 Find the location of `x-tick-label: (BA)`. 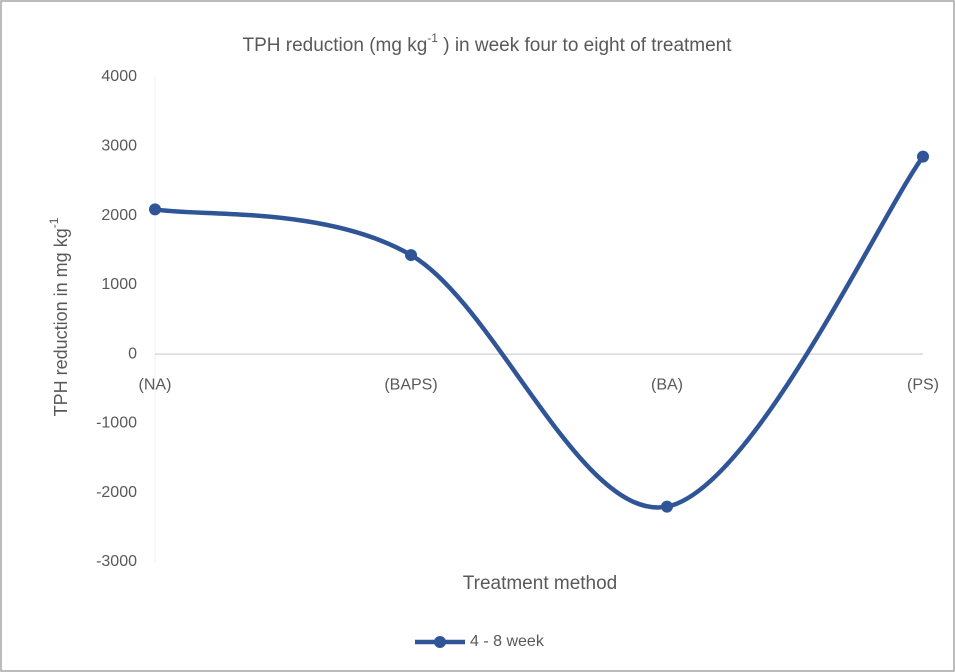

x-tick-label: (BA) is located at coordinates (667, 384).